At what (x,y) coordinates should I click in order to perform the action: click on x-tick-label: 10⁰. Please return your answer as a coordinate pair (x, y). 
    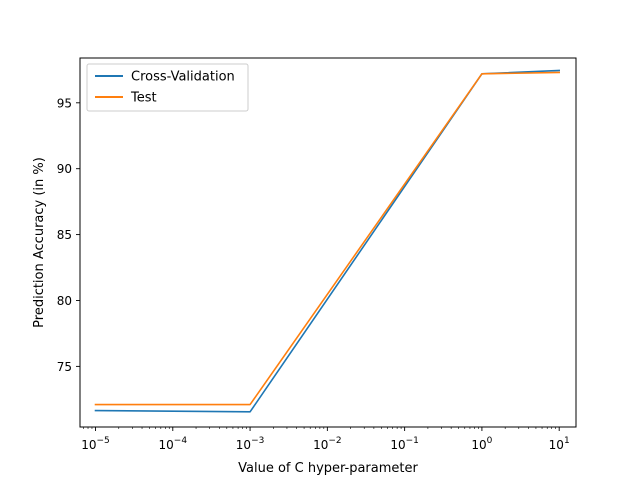
    Looking at the image, I should click on (481, 444).